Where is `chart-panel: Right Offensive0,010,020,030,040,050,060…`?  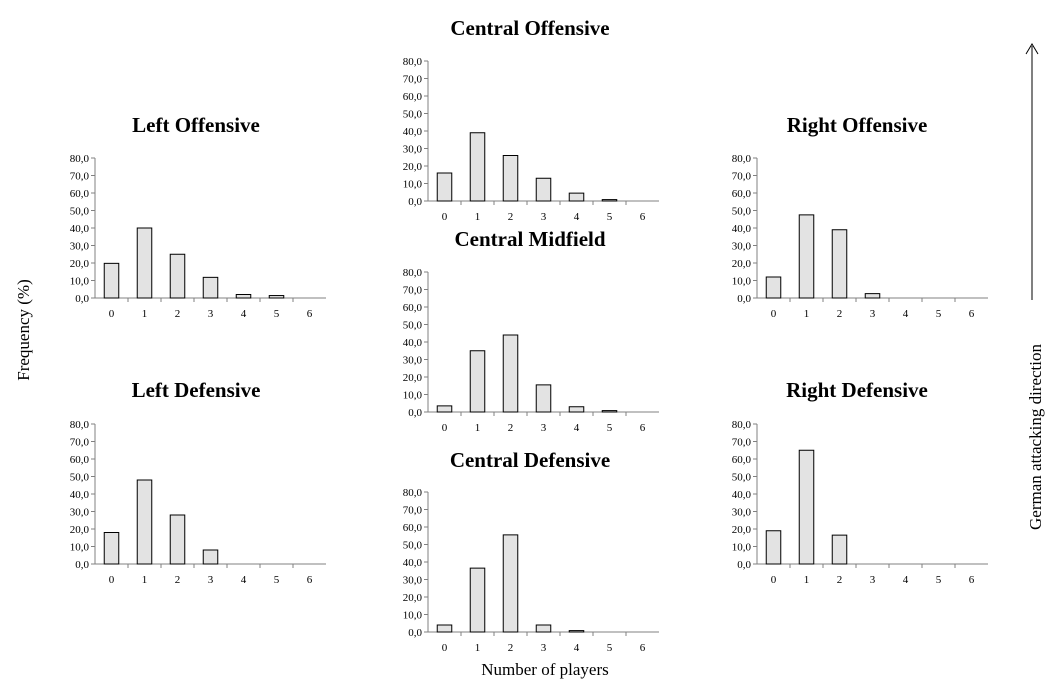
chart-panel: Right Offensive0,010,020,030,040,050,060… is located at coordinates (860, 216).